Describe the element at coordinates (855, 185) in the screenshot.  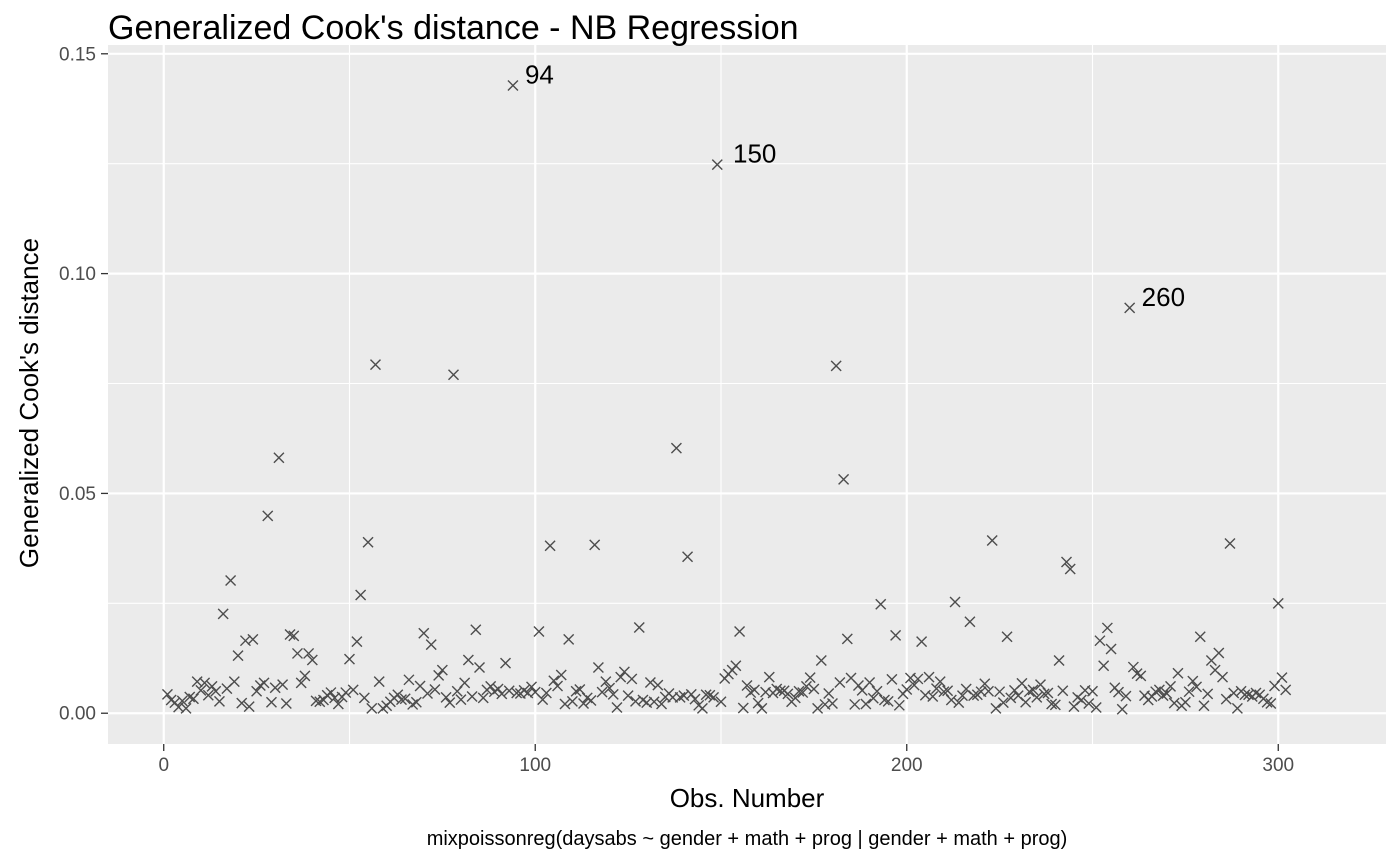
I see `point-annotations: 94 150 260` at that location.